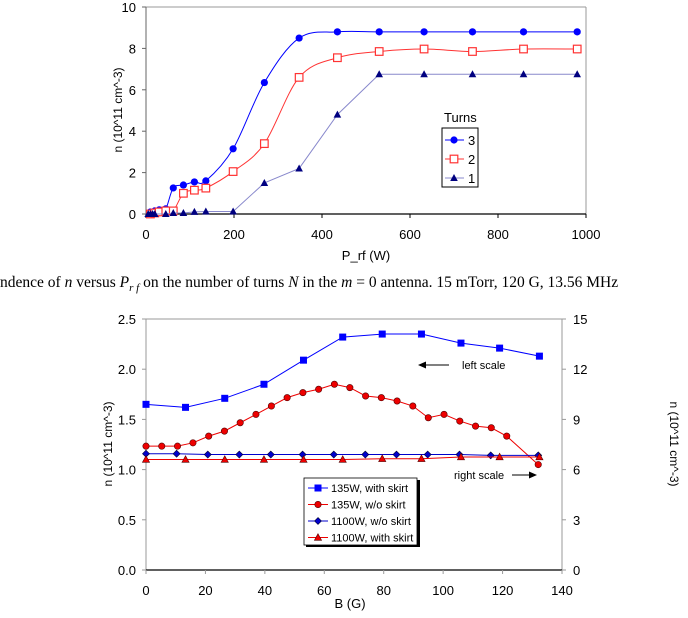 Image resolution: width=688 pixels, height=618 pixels. I want to click on right-y-tick-label: 15, so click(580, 319).